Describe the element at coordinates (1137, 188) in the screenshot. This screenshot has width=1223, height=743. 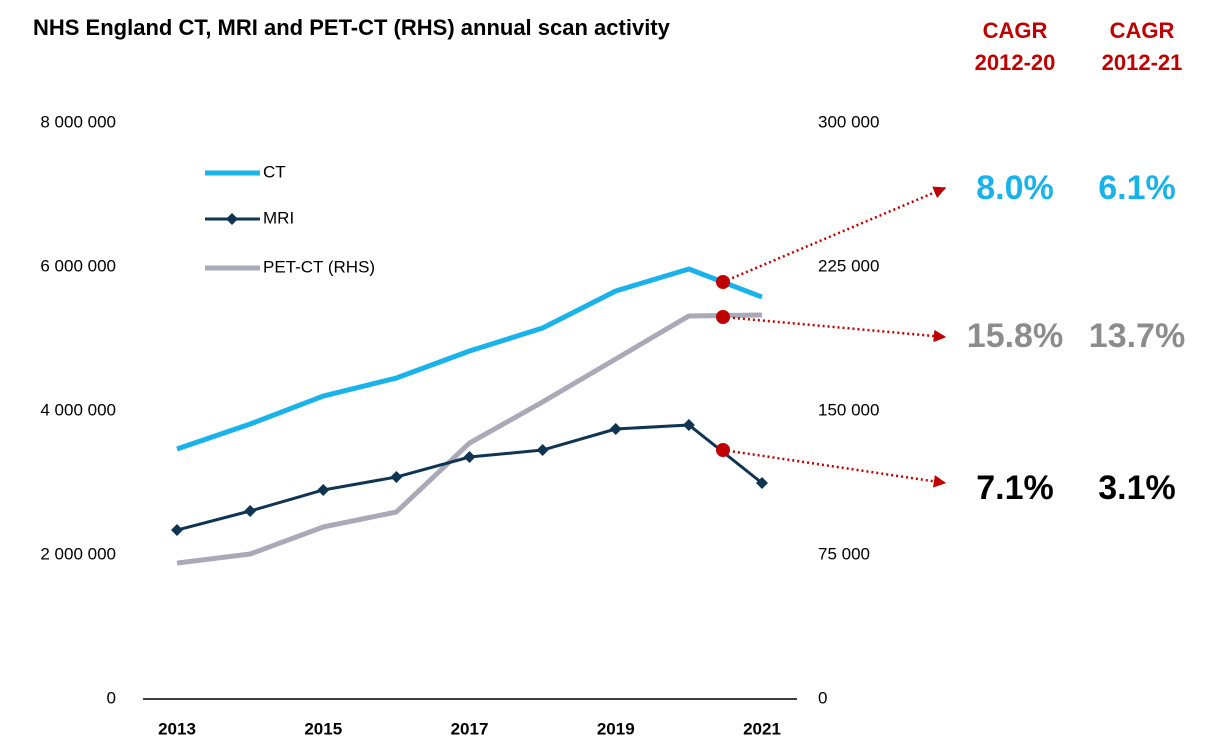
I see `cagr-value: 6.1%` at that location.